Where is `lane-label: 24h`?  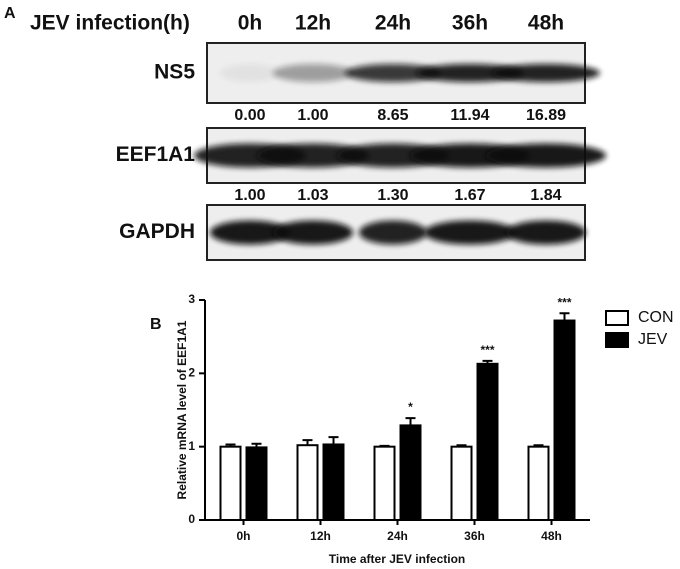
lane-label: 24h is located at coordinates (393, 23).